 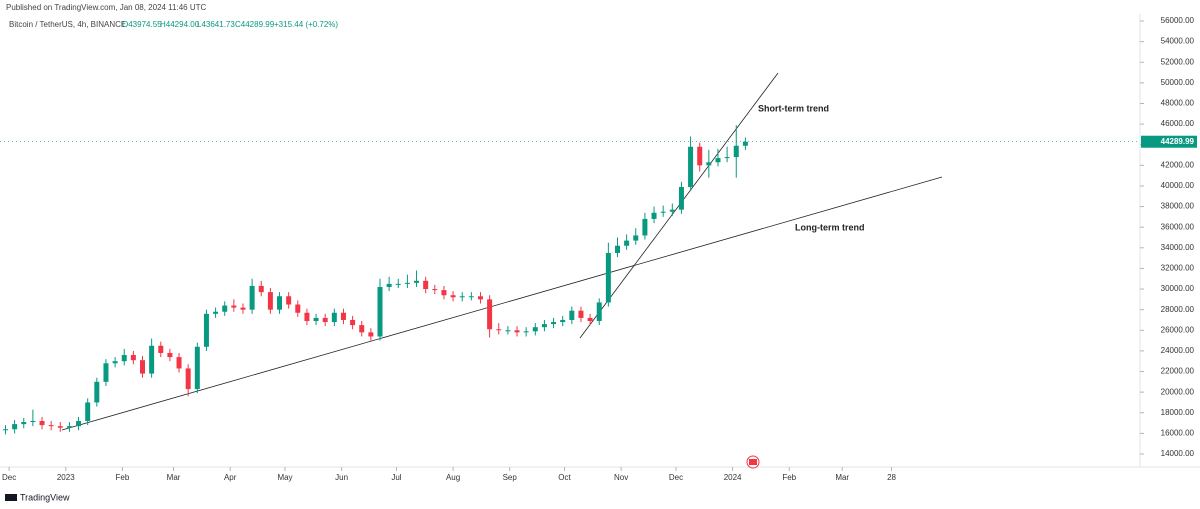 I want to click on event-icon, so click(x=753, y=462).